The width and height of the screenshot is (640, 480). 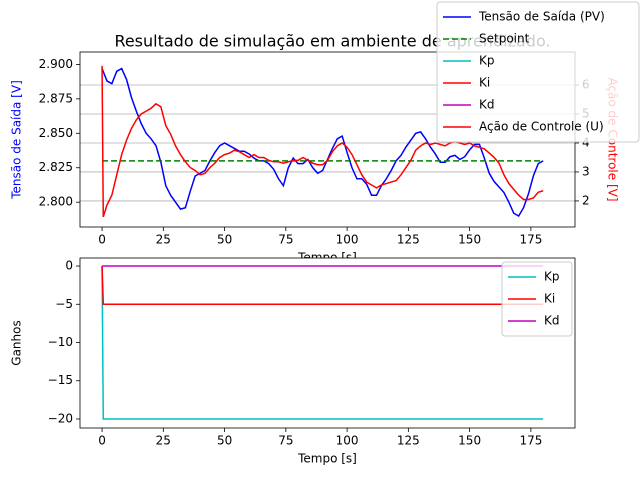 I want to click on y-tick-label: 2.900, so click(x=56, y=64).